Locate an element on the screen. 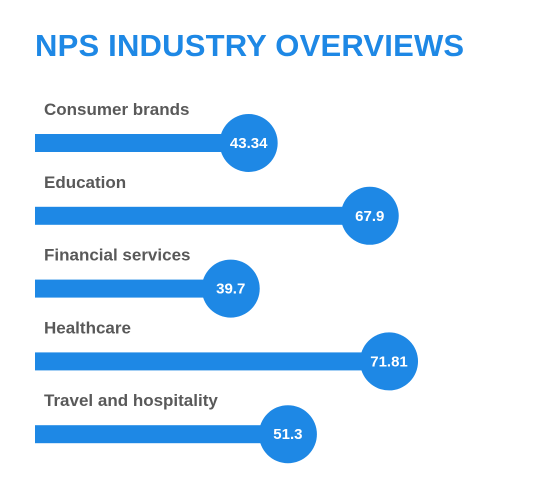  value-label: 39.7 is located at coordinates (230, 289).